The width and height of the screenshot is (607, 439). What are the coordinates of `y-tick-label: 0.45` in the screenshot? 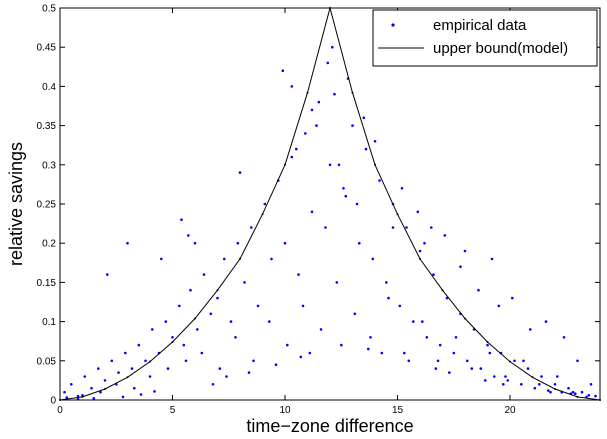 It's located at (47, 48).